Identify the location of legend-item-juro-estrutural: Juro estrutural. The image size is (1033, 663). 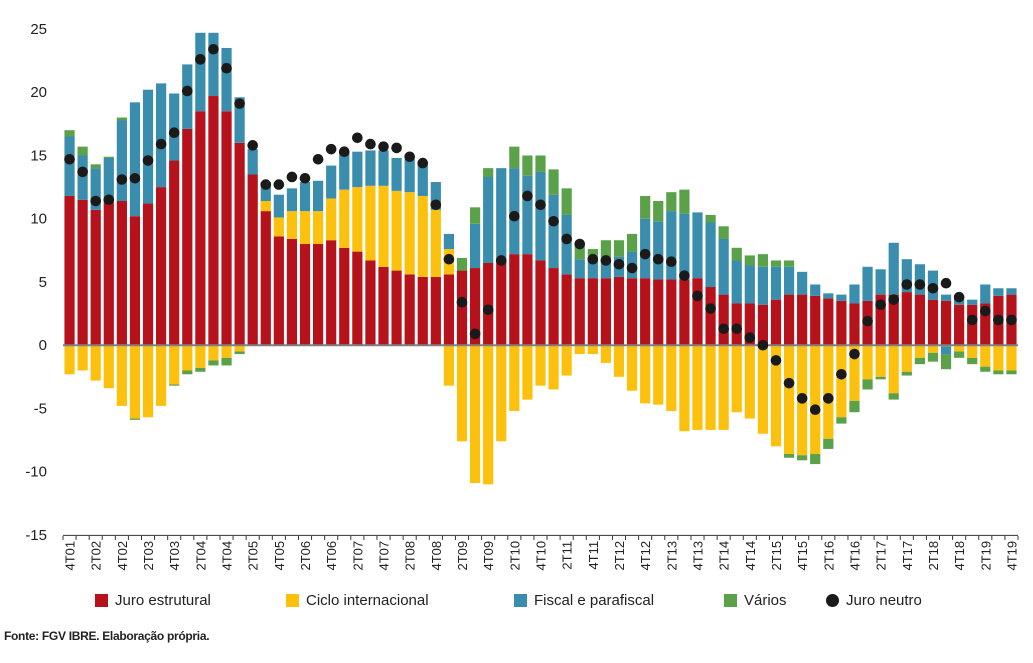
(153, 600).